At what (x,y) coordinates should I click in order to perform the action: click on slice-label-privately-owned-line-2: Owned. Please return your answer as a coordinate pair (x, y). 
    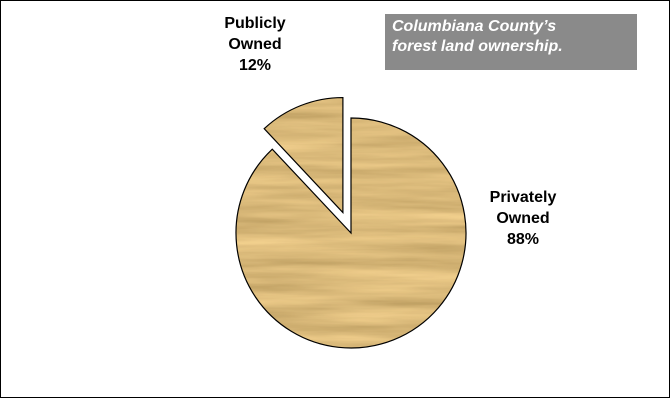
    Looking at the image, I should click on (523, 218).